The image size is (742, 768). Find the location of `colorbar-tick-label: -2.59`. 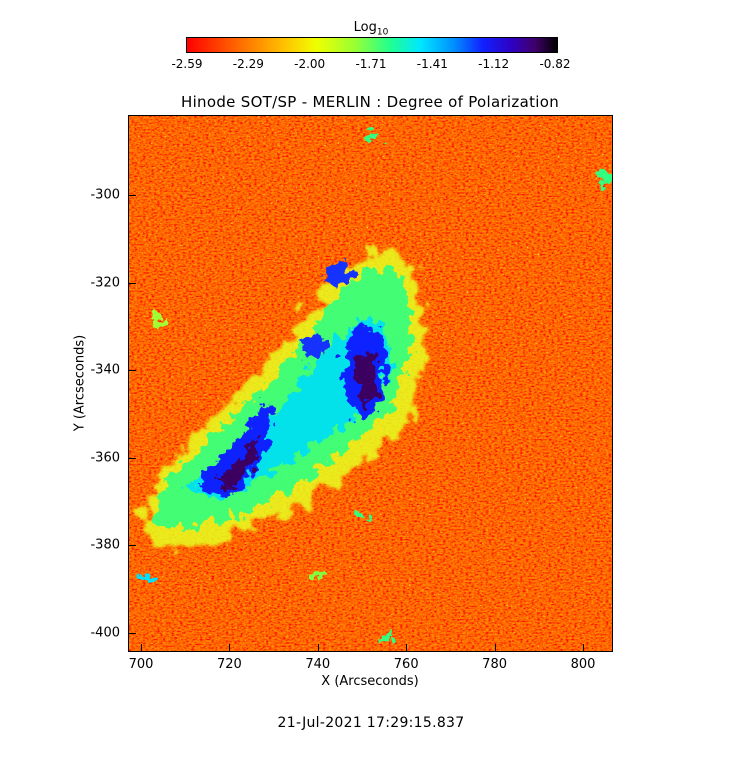

colorbar-tick-label: -2.59 is located at coordinates (187, 64).